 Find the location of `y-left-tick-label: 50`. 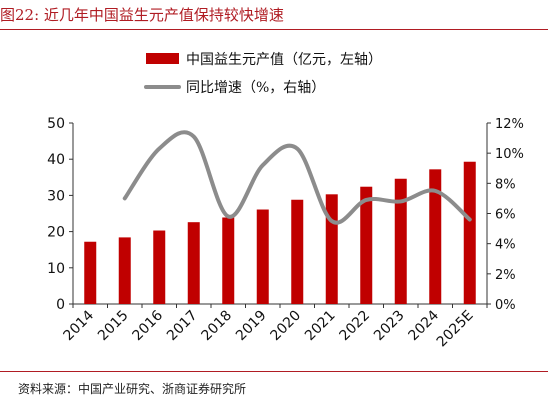

y-left-tick-label: 50 is located at coordinates (56, 124).